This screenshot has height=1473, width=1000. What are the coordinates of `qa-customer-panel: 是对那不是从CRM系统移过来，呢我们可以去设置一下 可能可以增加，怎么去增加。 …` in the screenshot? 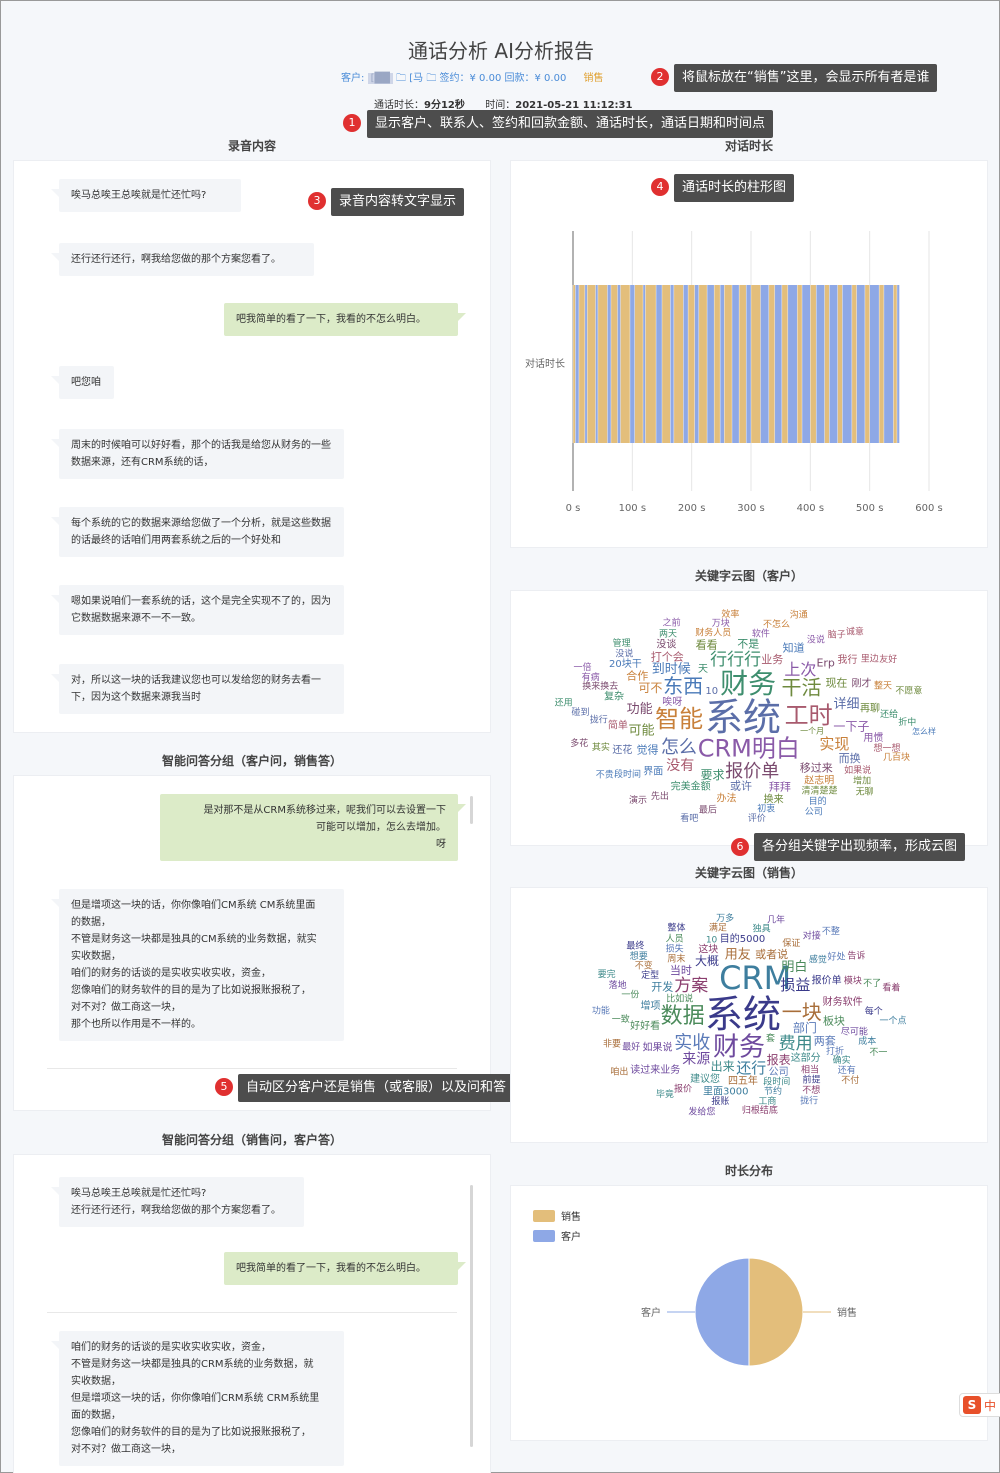 It's located at (252, 943).